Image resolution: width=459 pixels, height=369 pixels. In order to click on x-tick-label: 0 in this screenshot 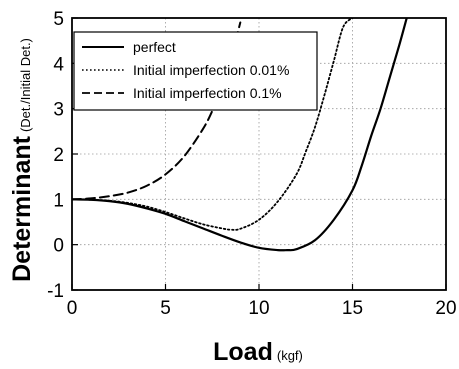, I will do `click(72, 308)`.